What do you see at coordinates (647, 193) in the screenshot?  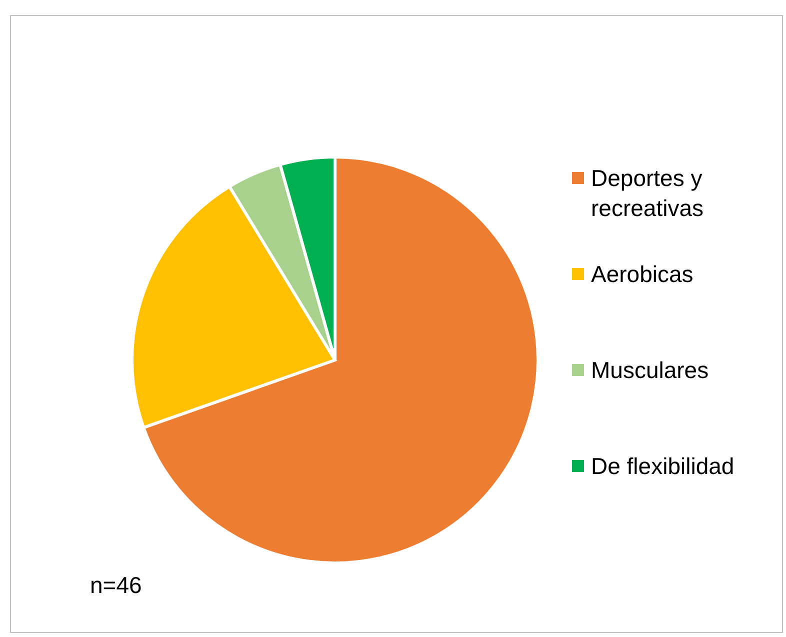 I see `legend-label: Deportes y recreativas` at bounding box center [647, 193].